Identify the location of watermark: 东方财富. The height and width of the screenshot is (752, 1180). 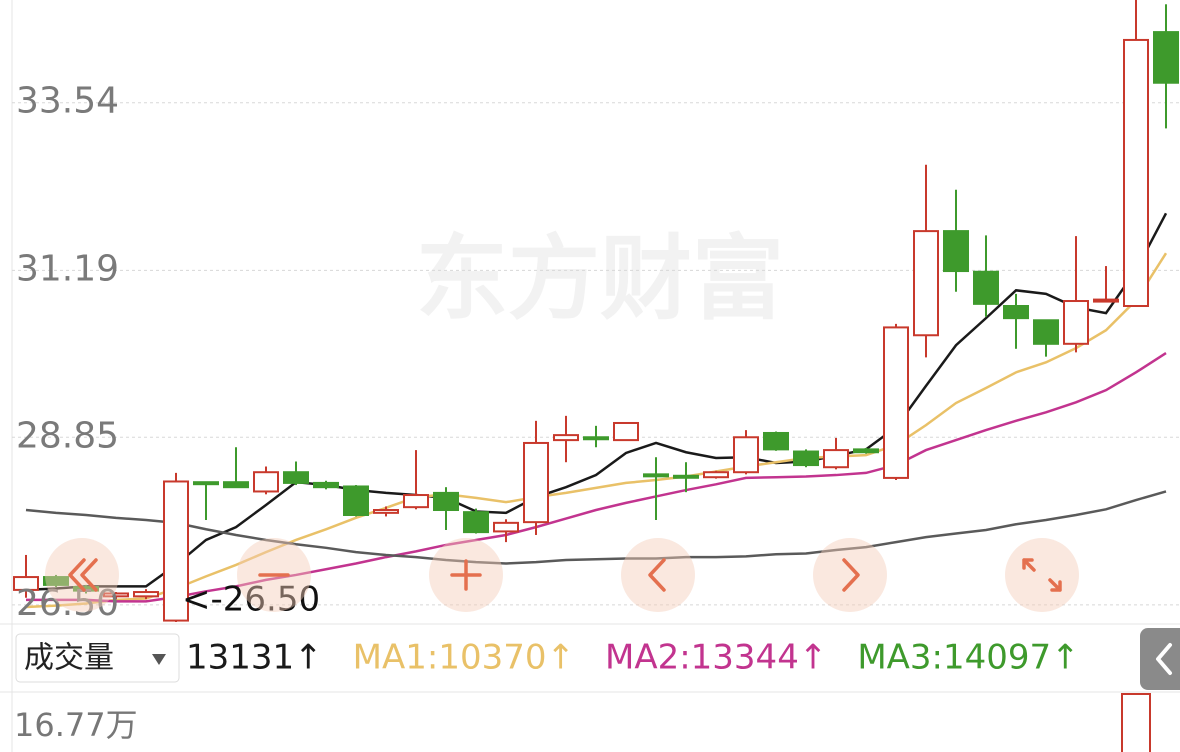
(600, 278).